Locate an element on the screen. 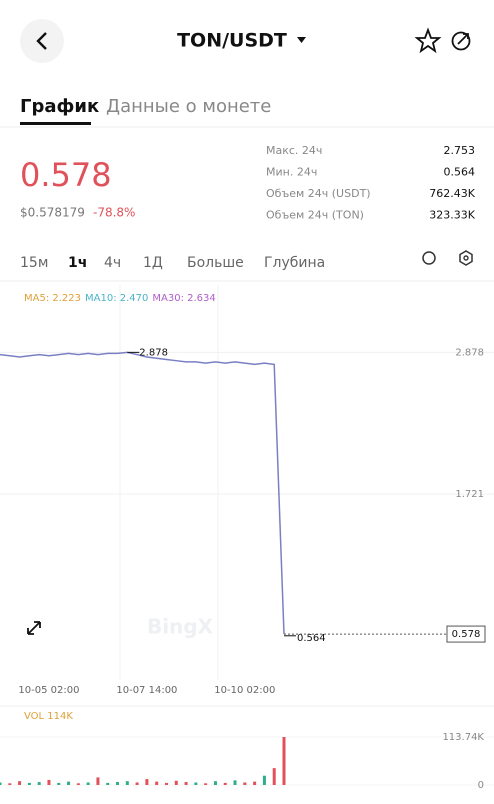 The image size is (494, 804). low-label: 0.564 is located at coordinates (311, 638).